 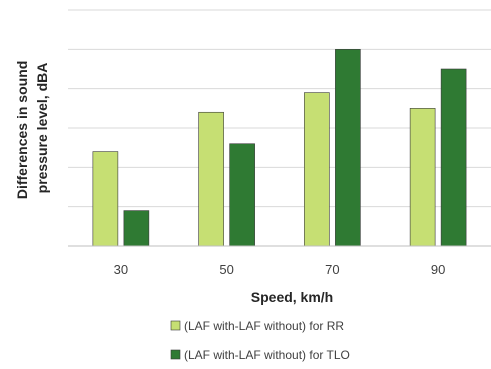 I want to click on x-axis-title: Speed, km/h, so click(x=292, y=297).